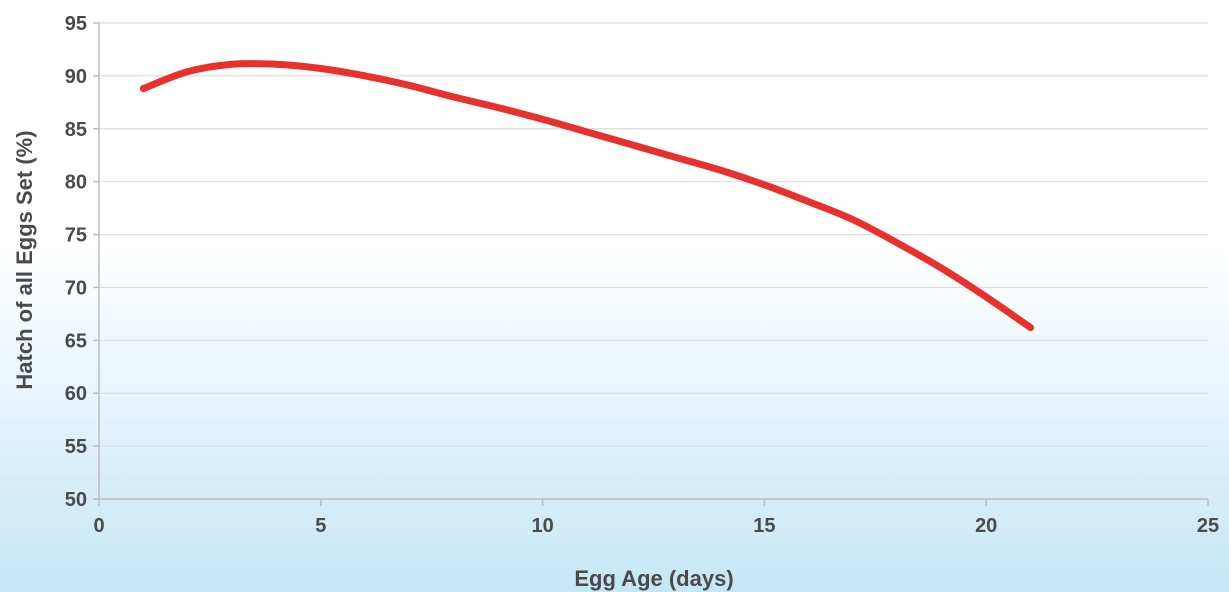  Describe the element at coordinates (320, 526) in the screenshot. I see `x-tick-label: 5` at that location.